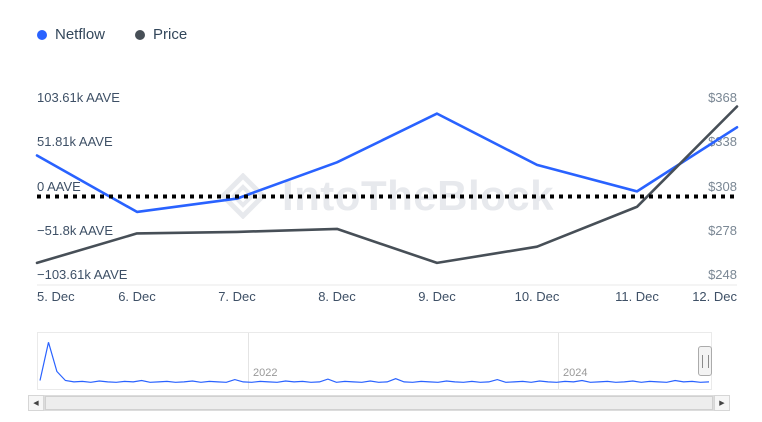 This screenshot has height=422, width=762. I want to click on scrollbar-thumb, so click(379, 403).